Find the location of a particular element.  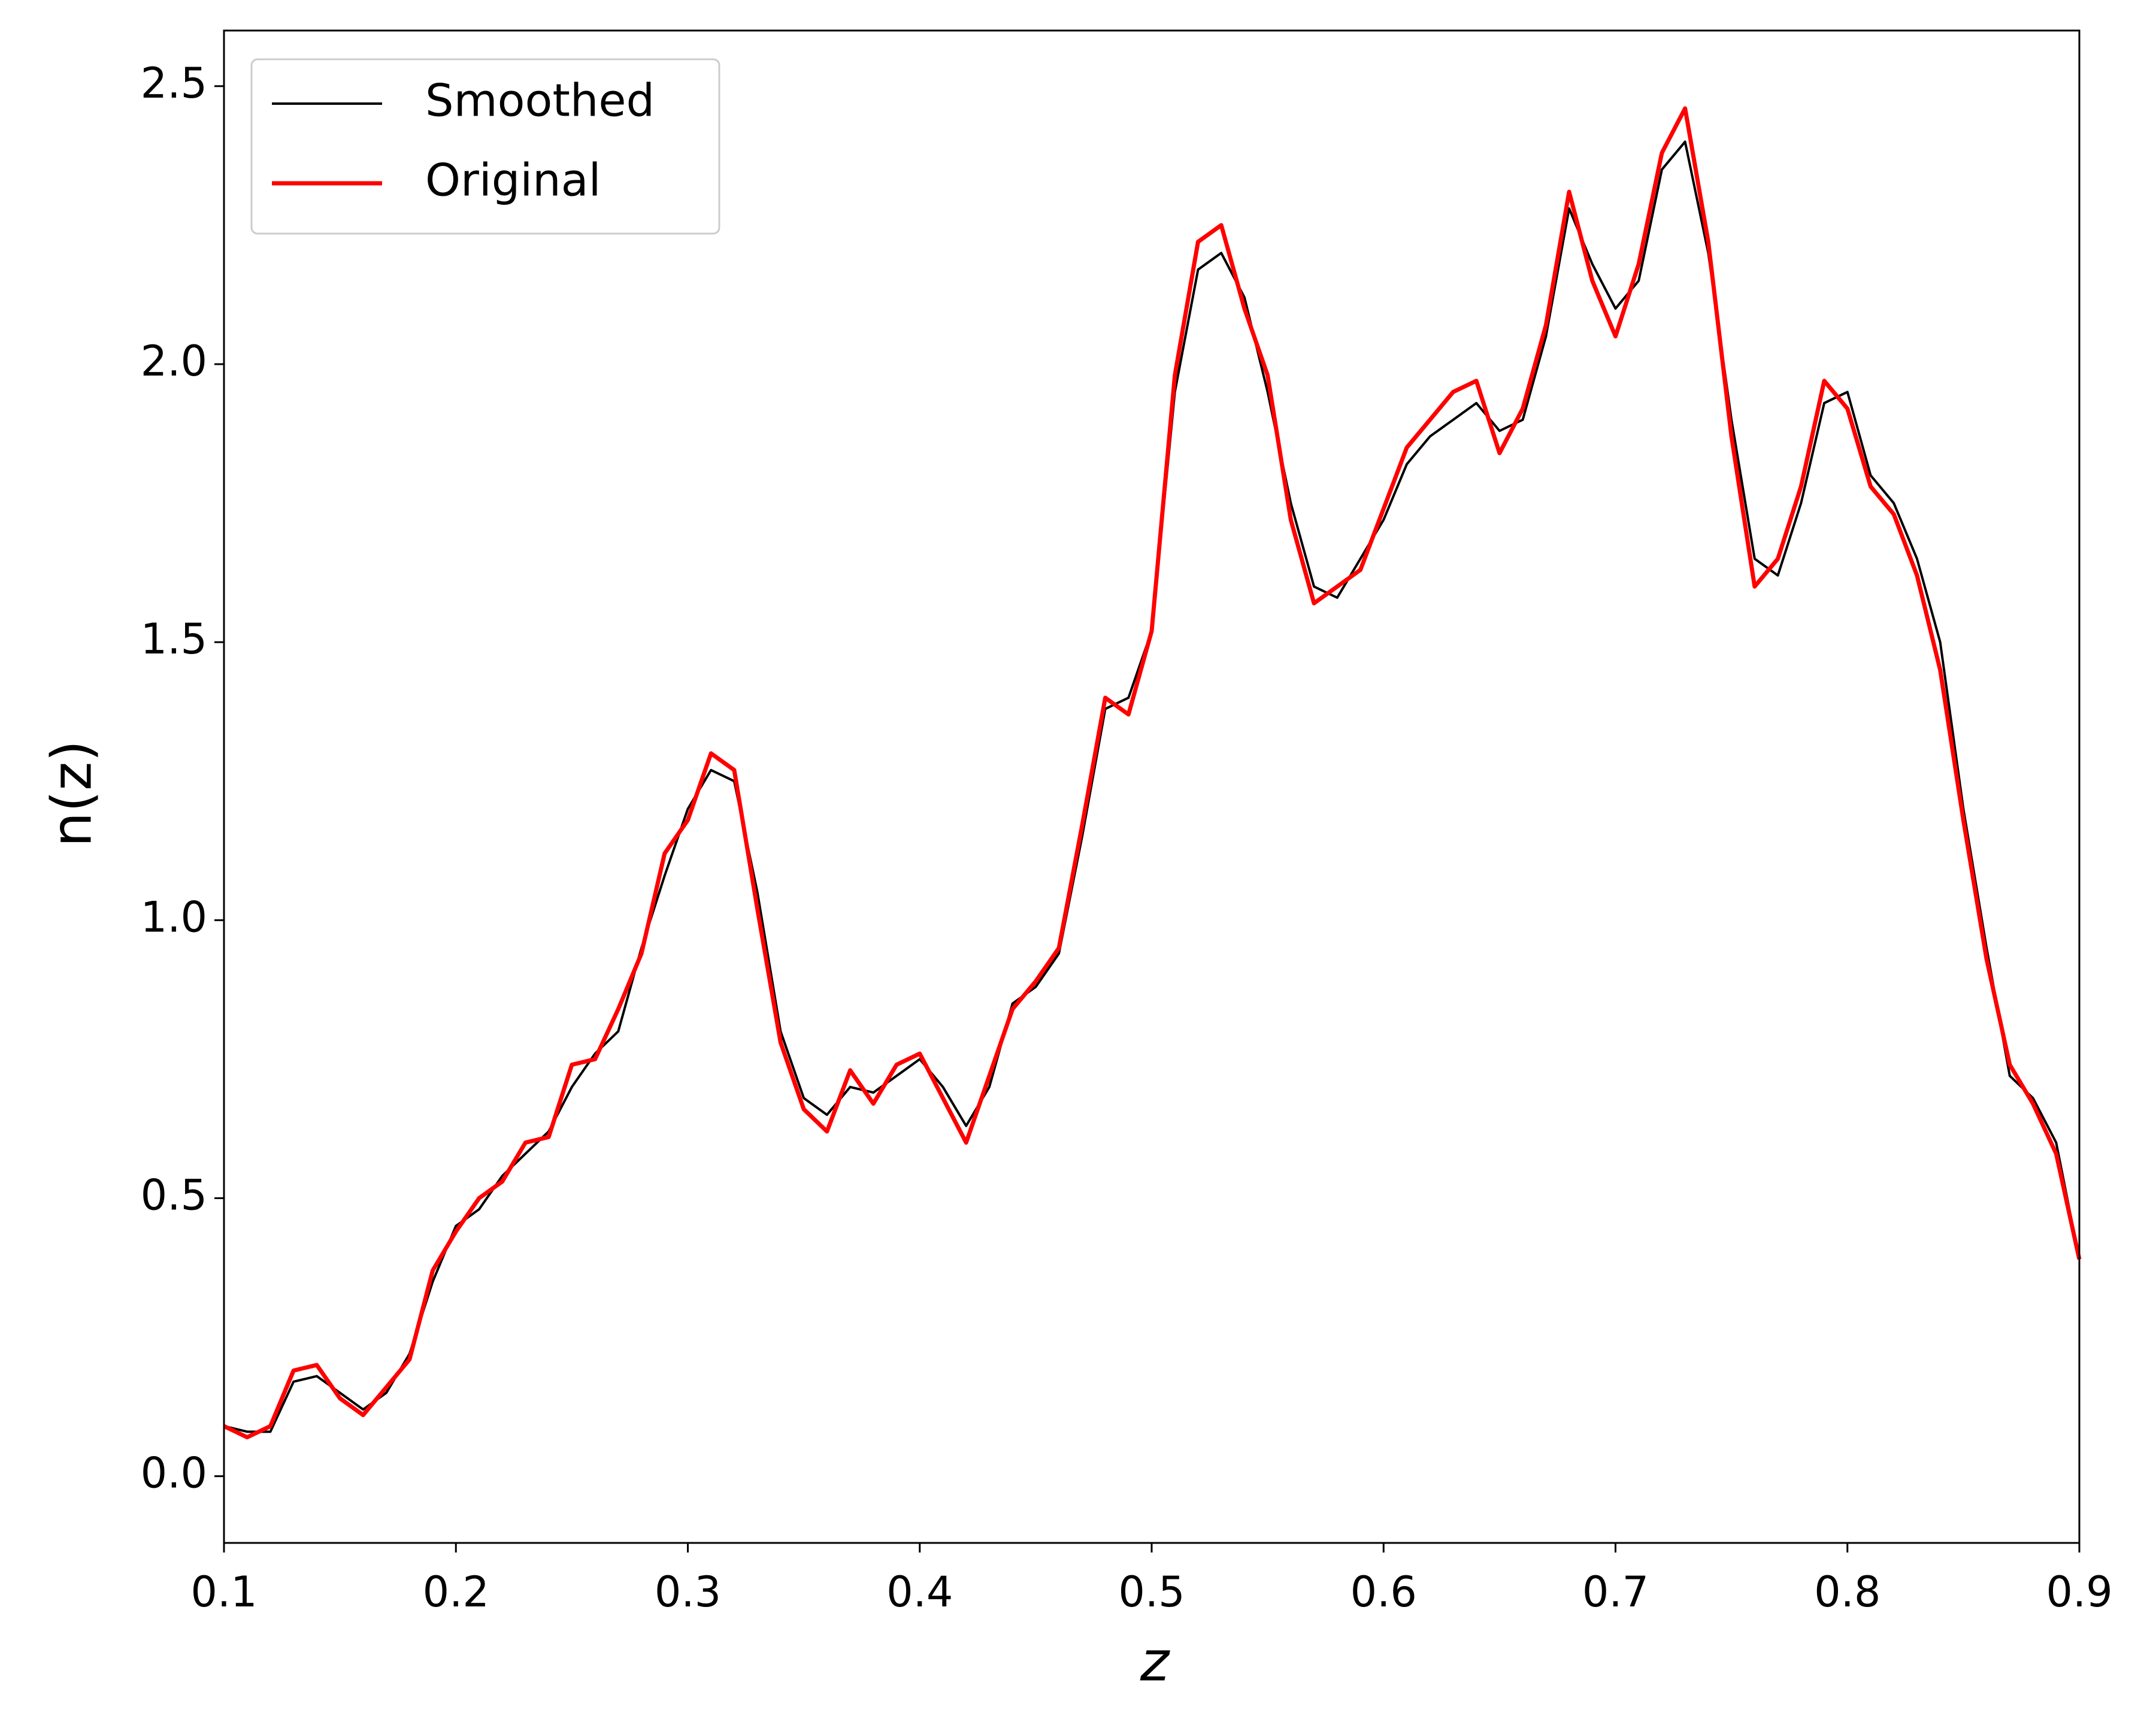

y-tick-label: 0.0 is located at coordinates (174, 1473).